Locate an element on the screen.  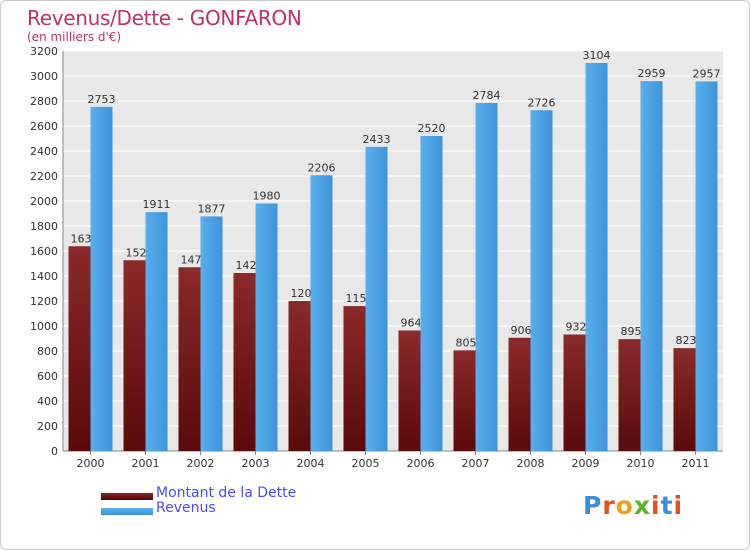
x-tick-label: 2002 is located at coordinates (201, 463).